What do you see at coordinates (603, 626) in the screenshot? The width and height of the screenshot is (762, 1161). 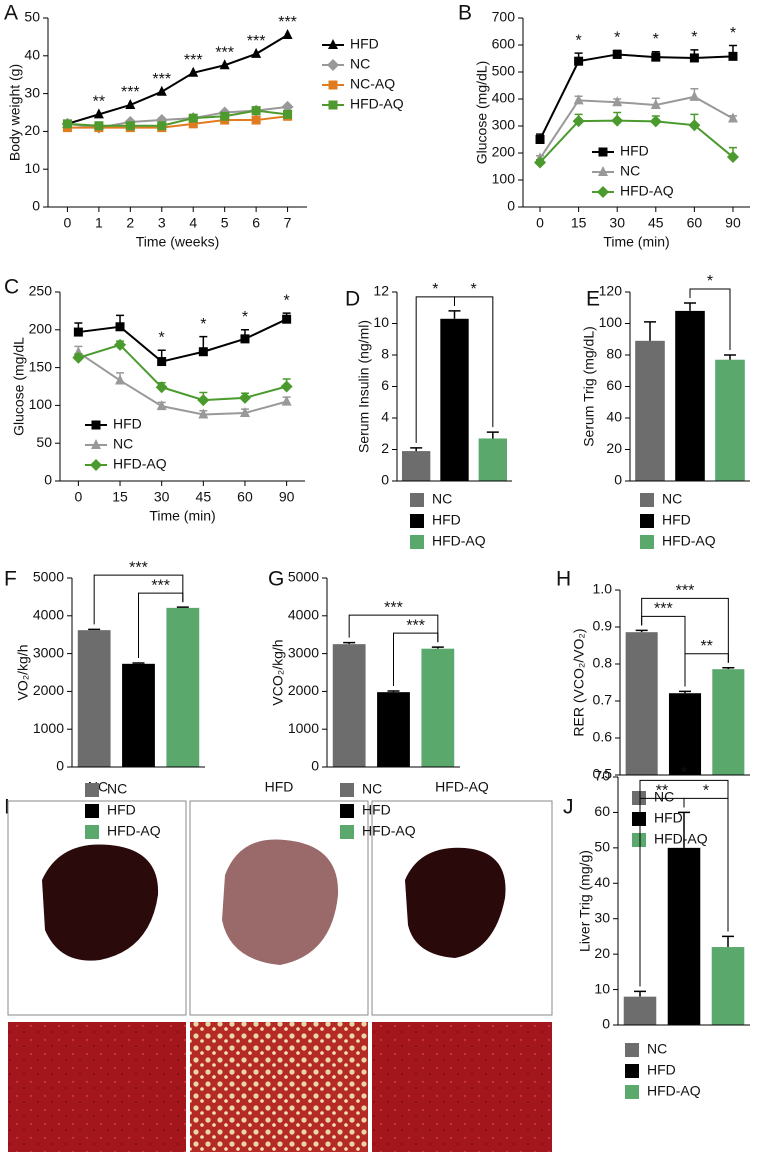 I see `y-tick-label: 0.9` at bounding box center [603, 626].